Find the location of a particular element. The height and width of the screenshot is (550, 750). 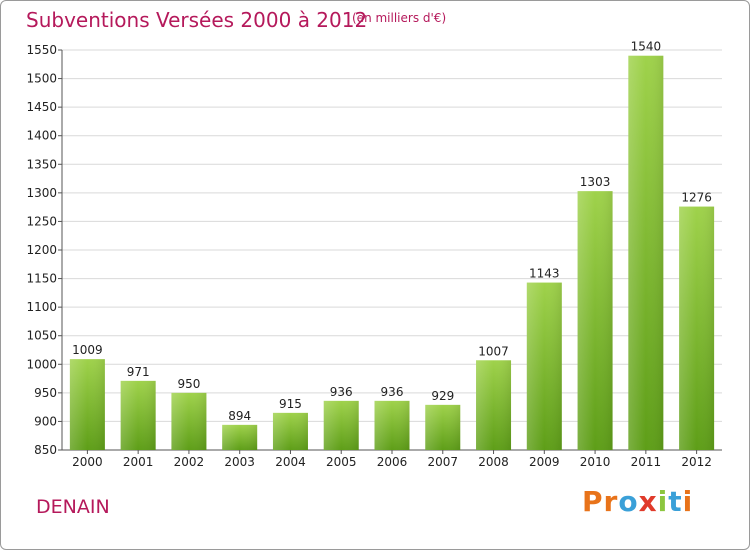

y-tick-label: 1400 is located at coordinates (41, 136).